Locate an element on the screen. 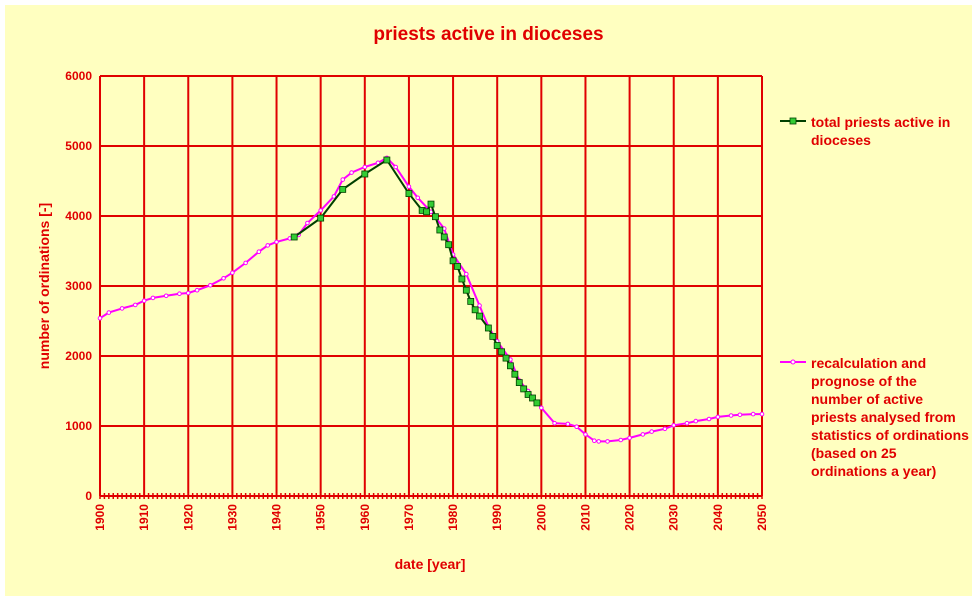 The width and height of the screenshot is (977, 601). x-tick-label-1940: 1940 is located at coordinates (277, 517).